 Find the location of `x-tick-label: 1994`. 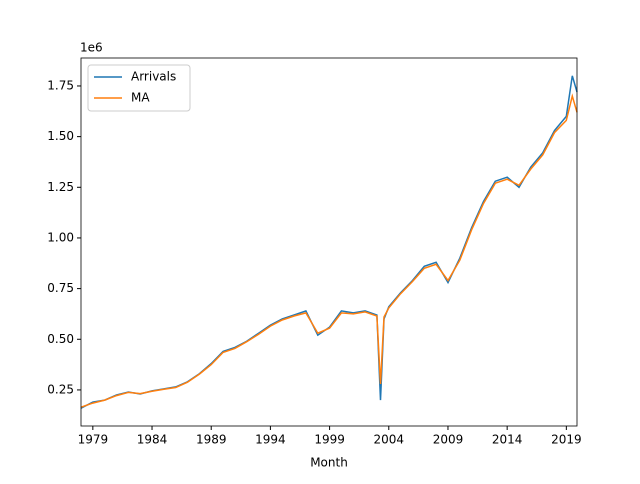

x-tick-label: 1994 is located at coordinates (270, 440).